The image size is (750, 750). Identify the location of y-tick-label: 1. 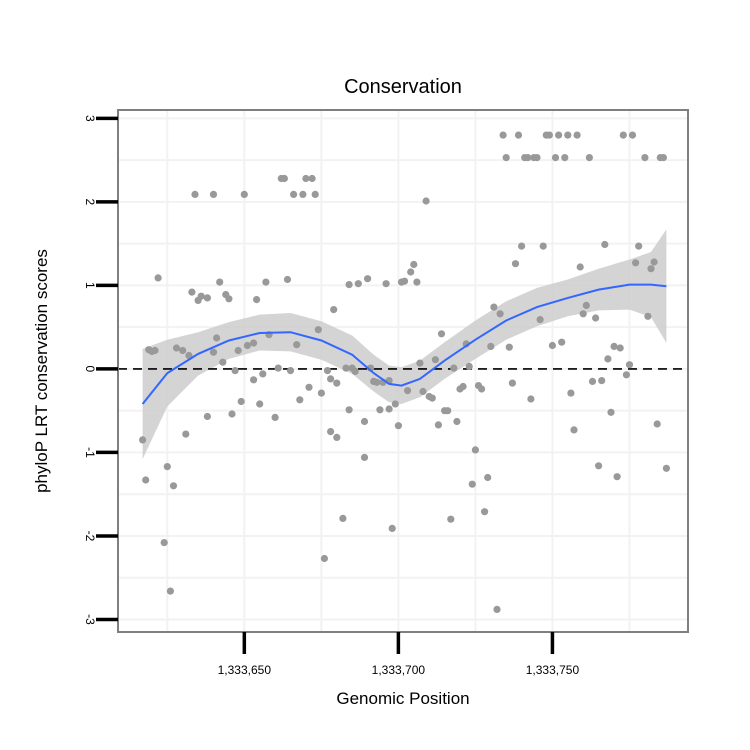
(90, 285).